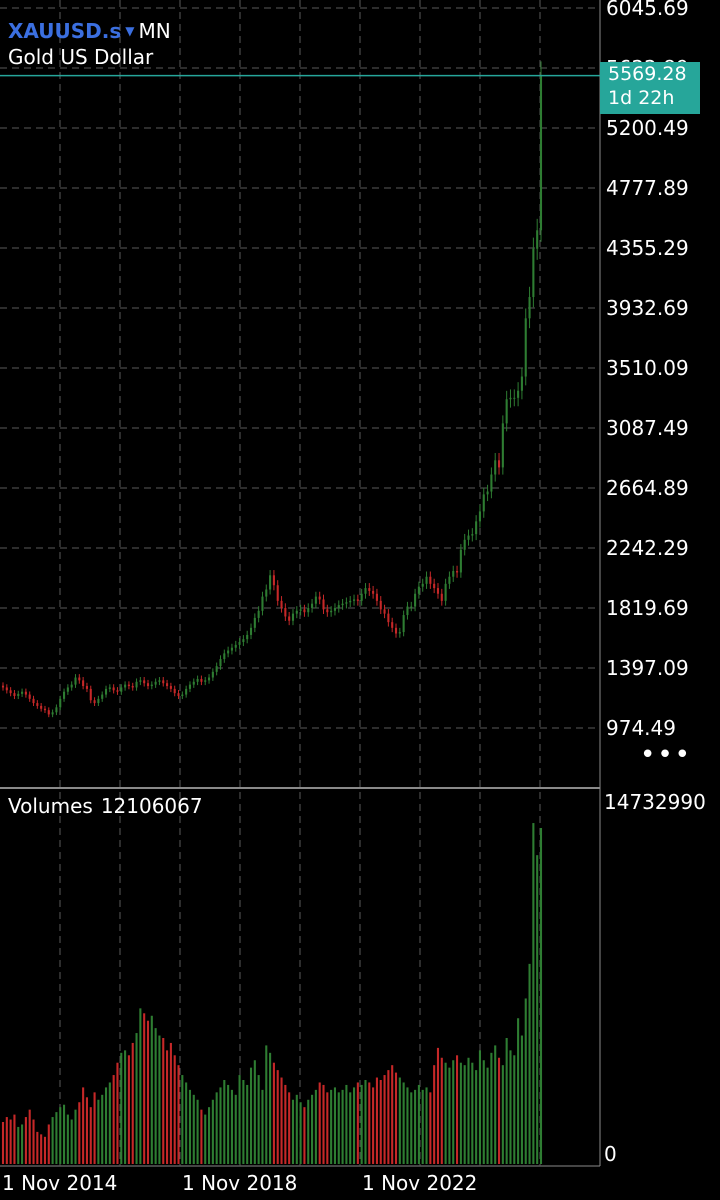  Describe the element at coordinates (647, 428) in the screenshot. I see `price-axis-label: 3087.49` at that location.